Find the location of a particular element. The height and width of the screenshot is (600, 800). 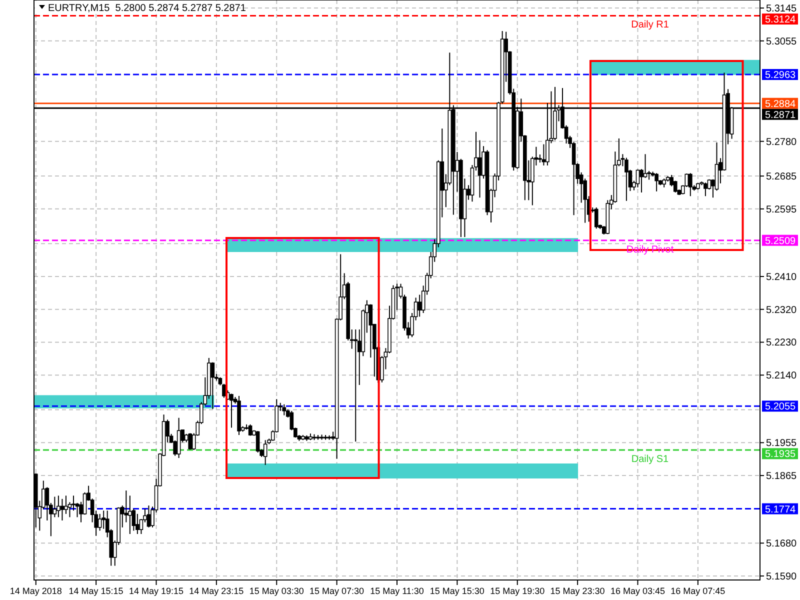

x-tick-label: 14 May 19:15 is located at coordinates (156, 591).